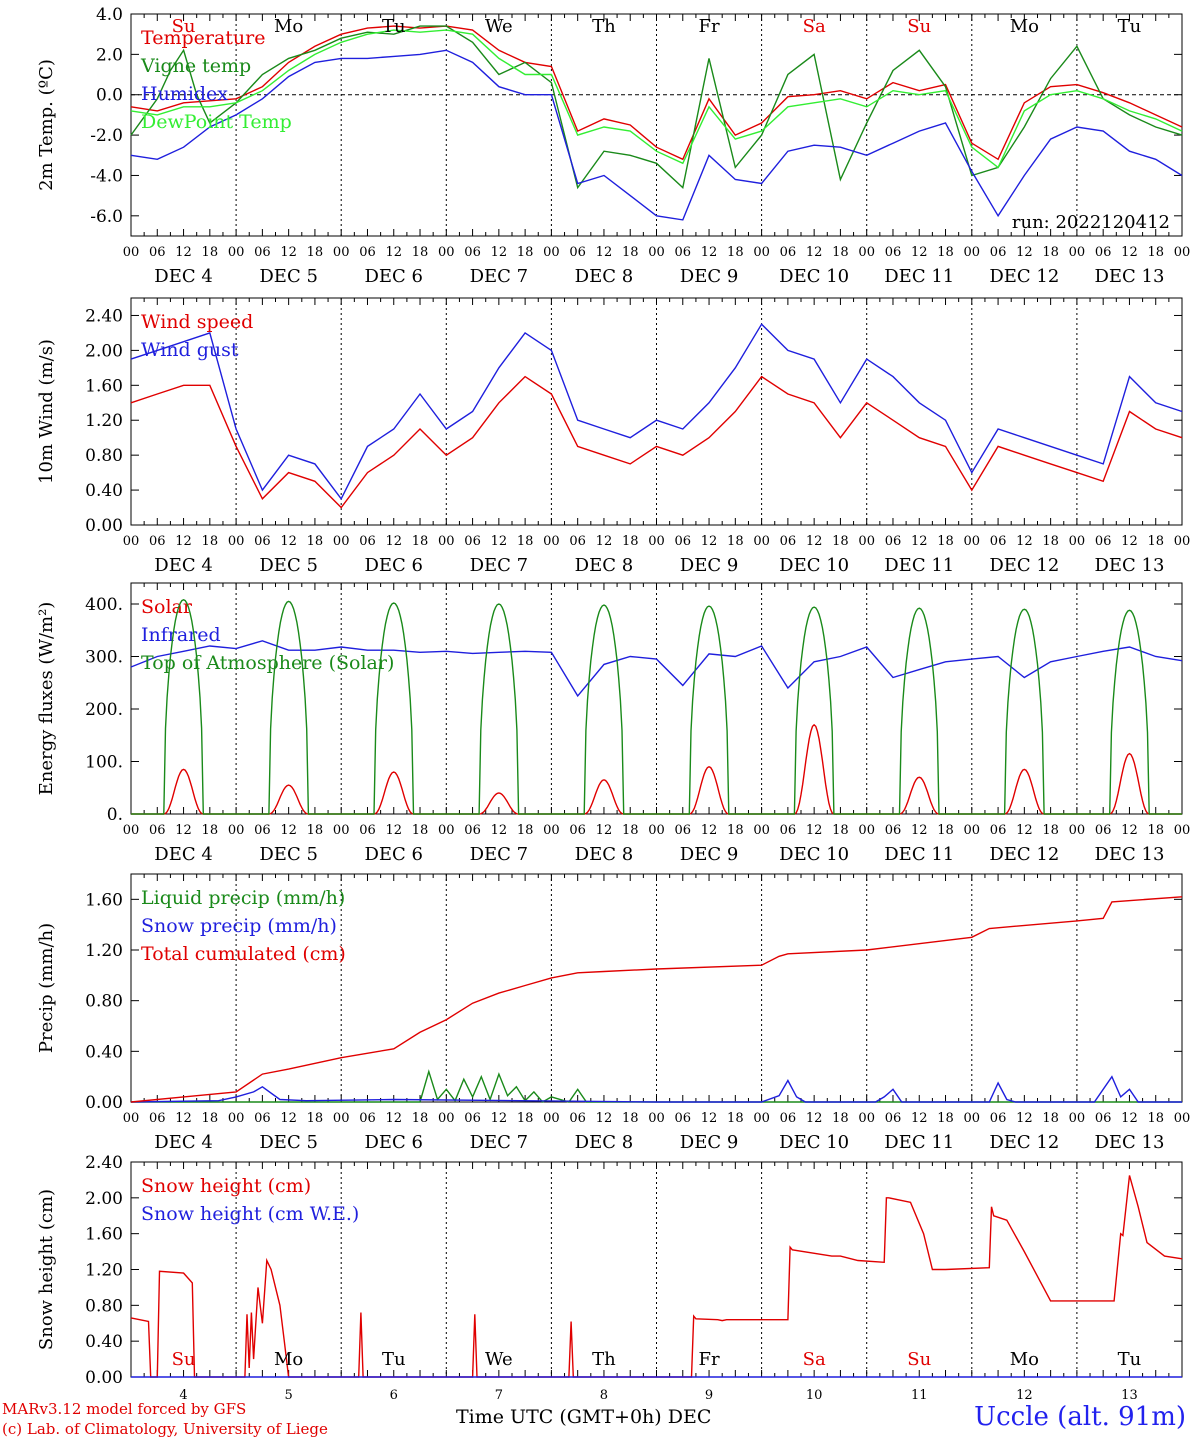 The width and height of the screenshot is (1194, 1440). Describe the element at coordinates (656, 412) in the screenshot. I see `series-line-wind-gust` at that location.